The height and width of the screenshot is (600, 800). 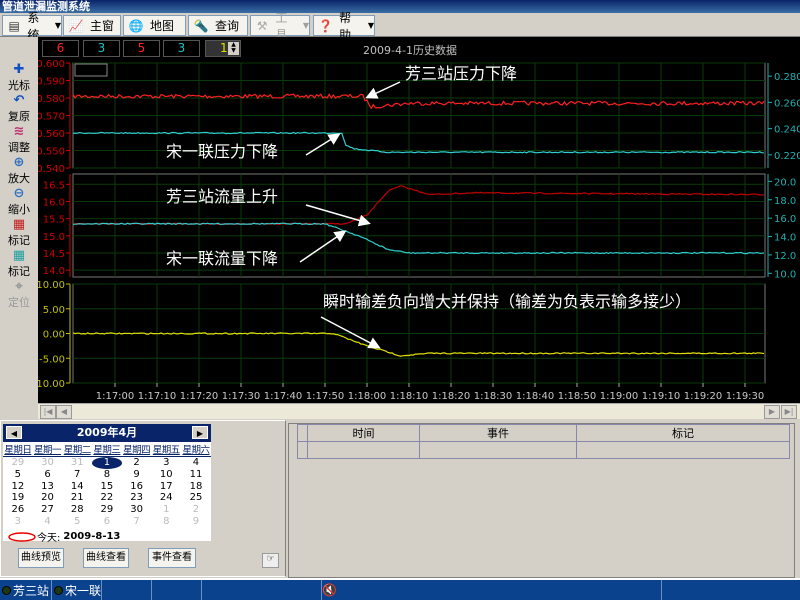 I want to click on tool-zoom-in-button: ⊕ 放大, so click(x=19, y=171).